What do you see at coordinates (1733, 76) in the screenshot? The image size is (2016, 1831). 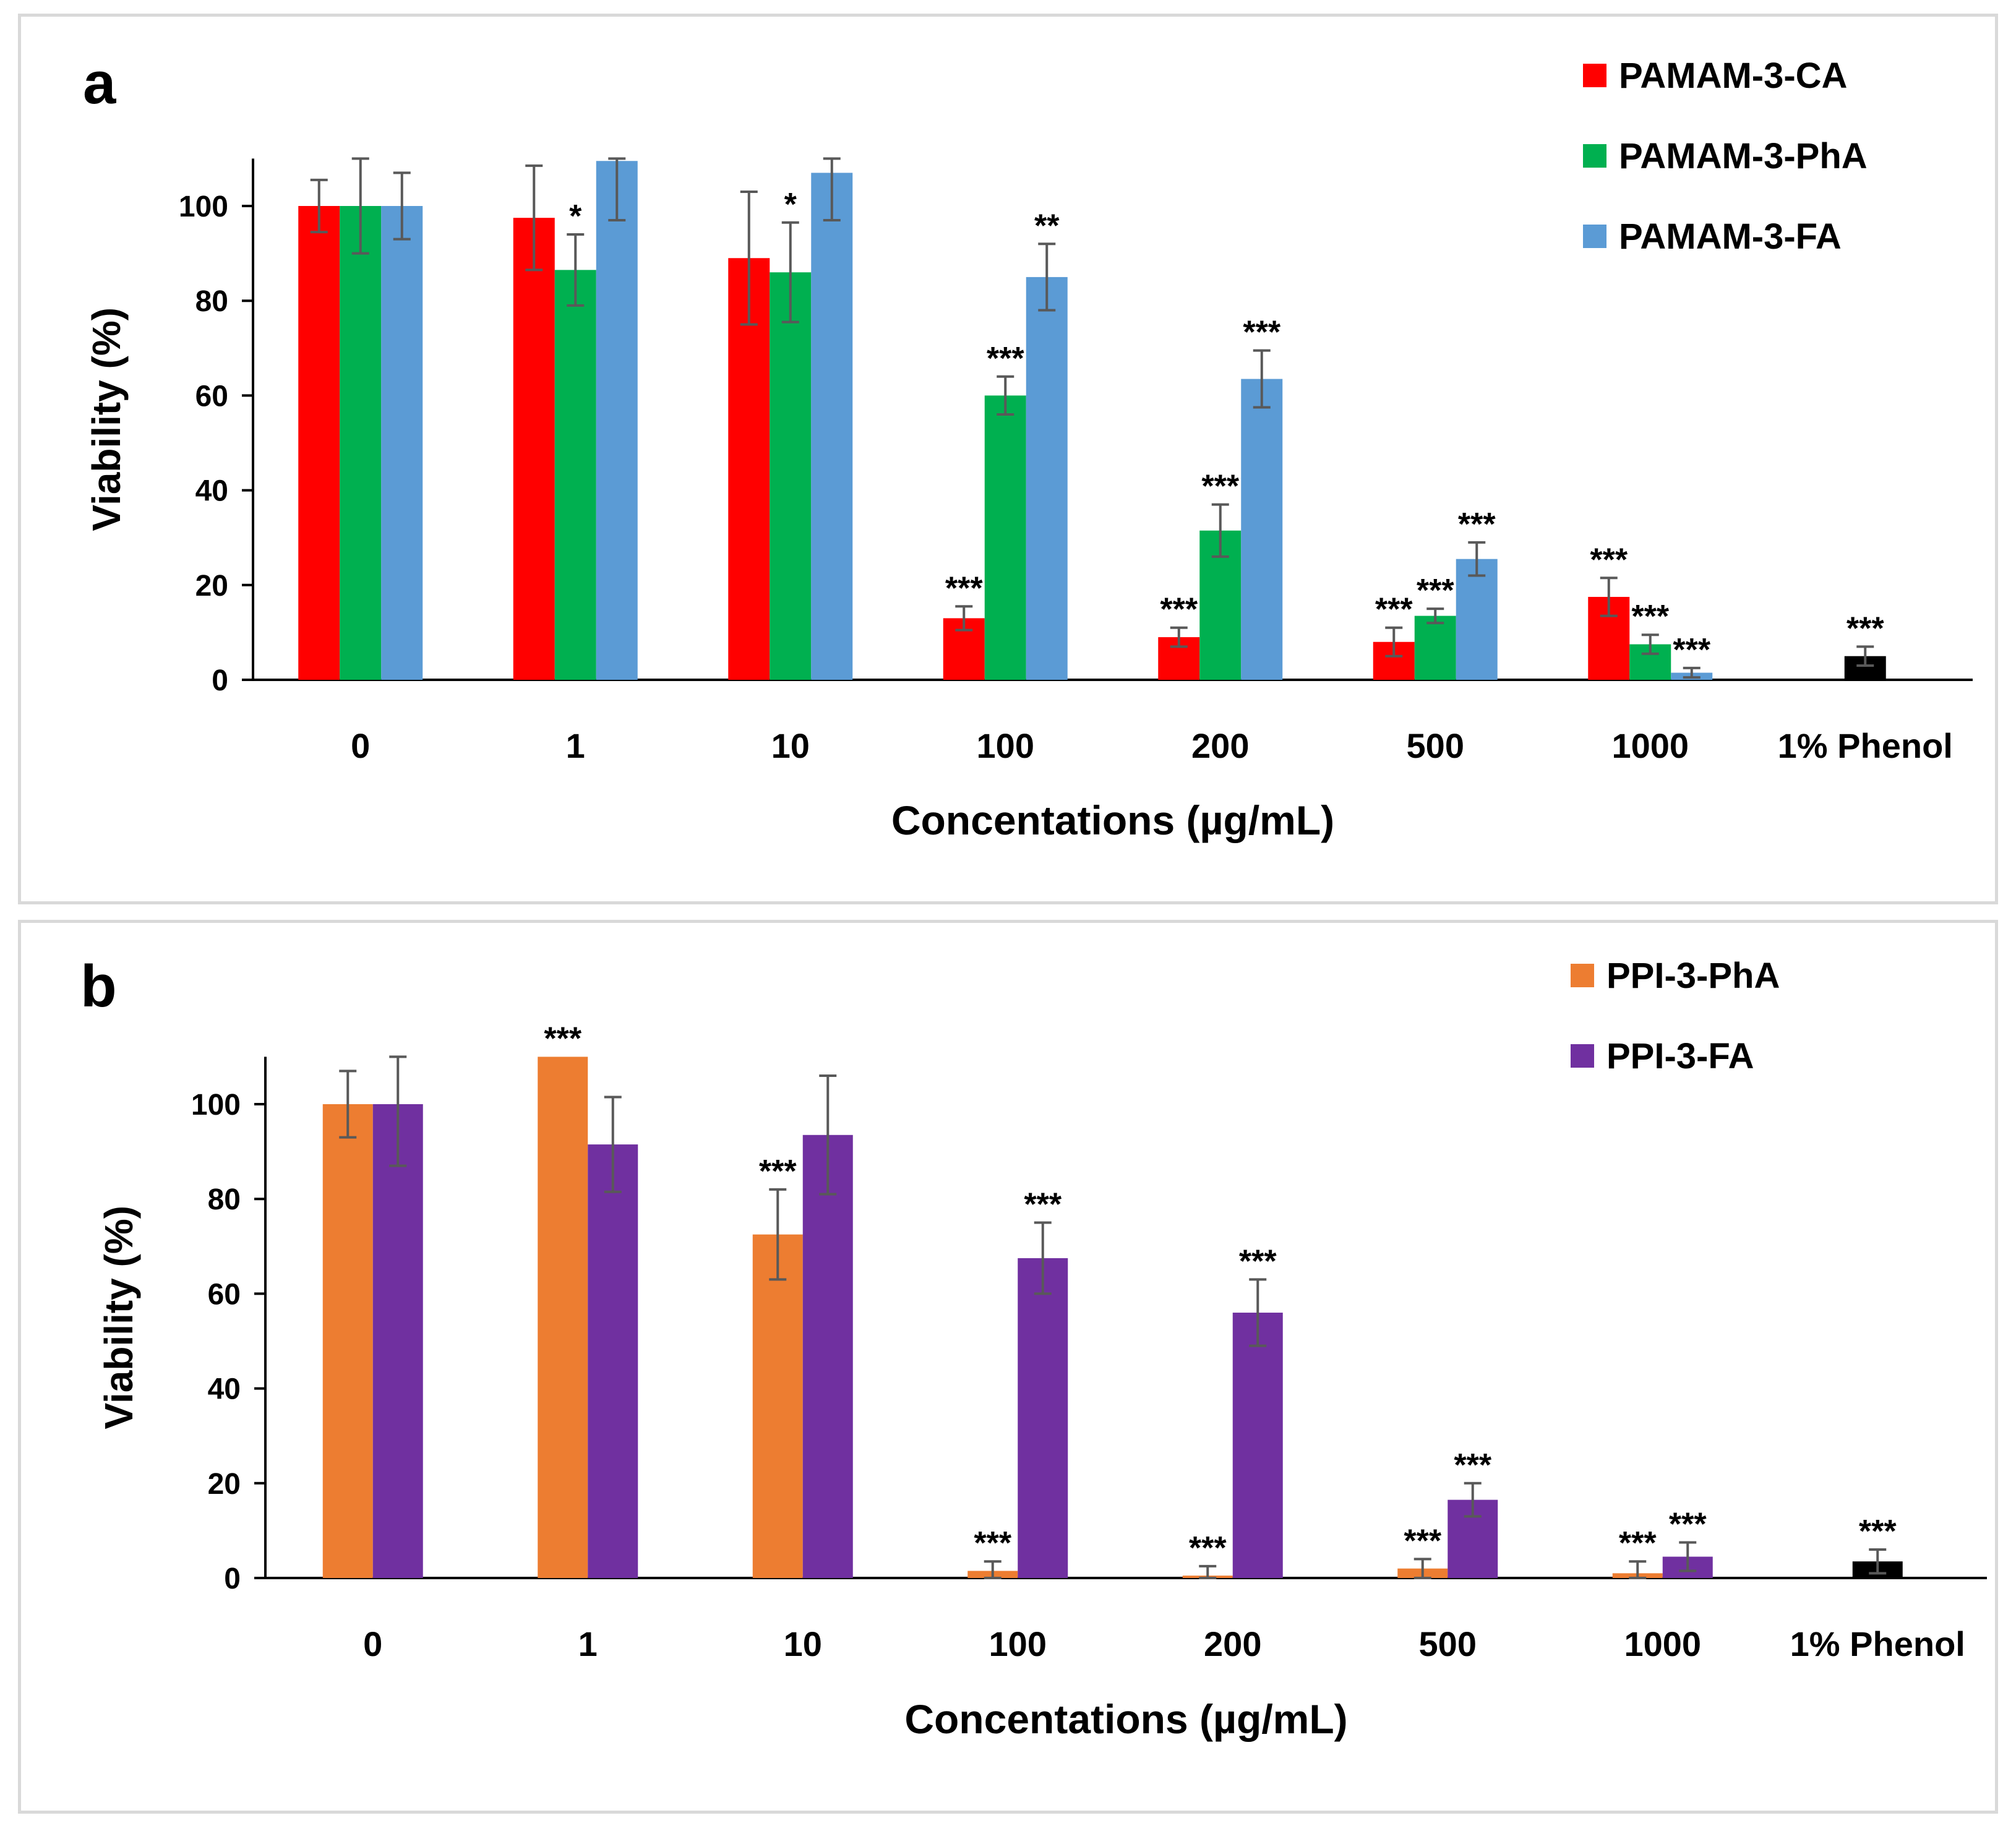 I see `legend-label: PAMAM-3-CA` at bounding box center [1733, 76].